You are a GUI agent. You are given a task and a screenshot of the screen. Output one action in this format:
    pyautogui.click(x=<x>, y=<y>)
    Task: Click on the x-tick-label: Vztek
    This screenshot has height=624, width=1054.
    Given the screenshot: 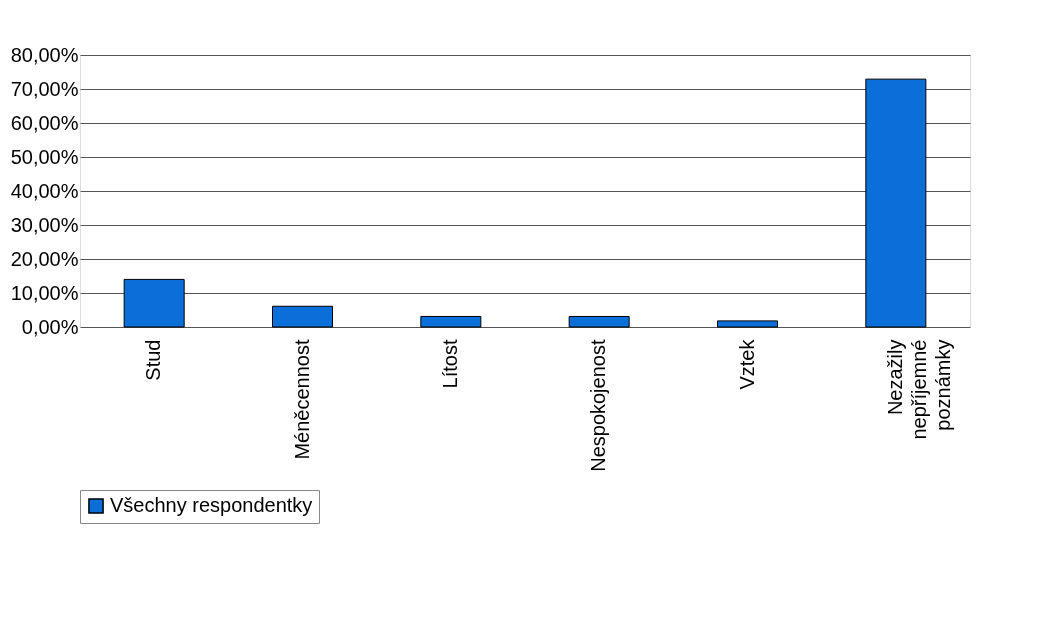 What is the action you would take?
    pyautogui.click(x=746, y=364)
    